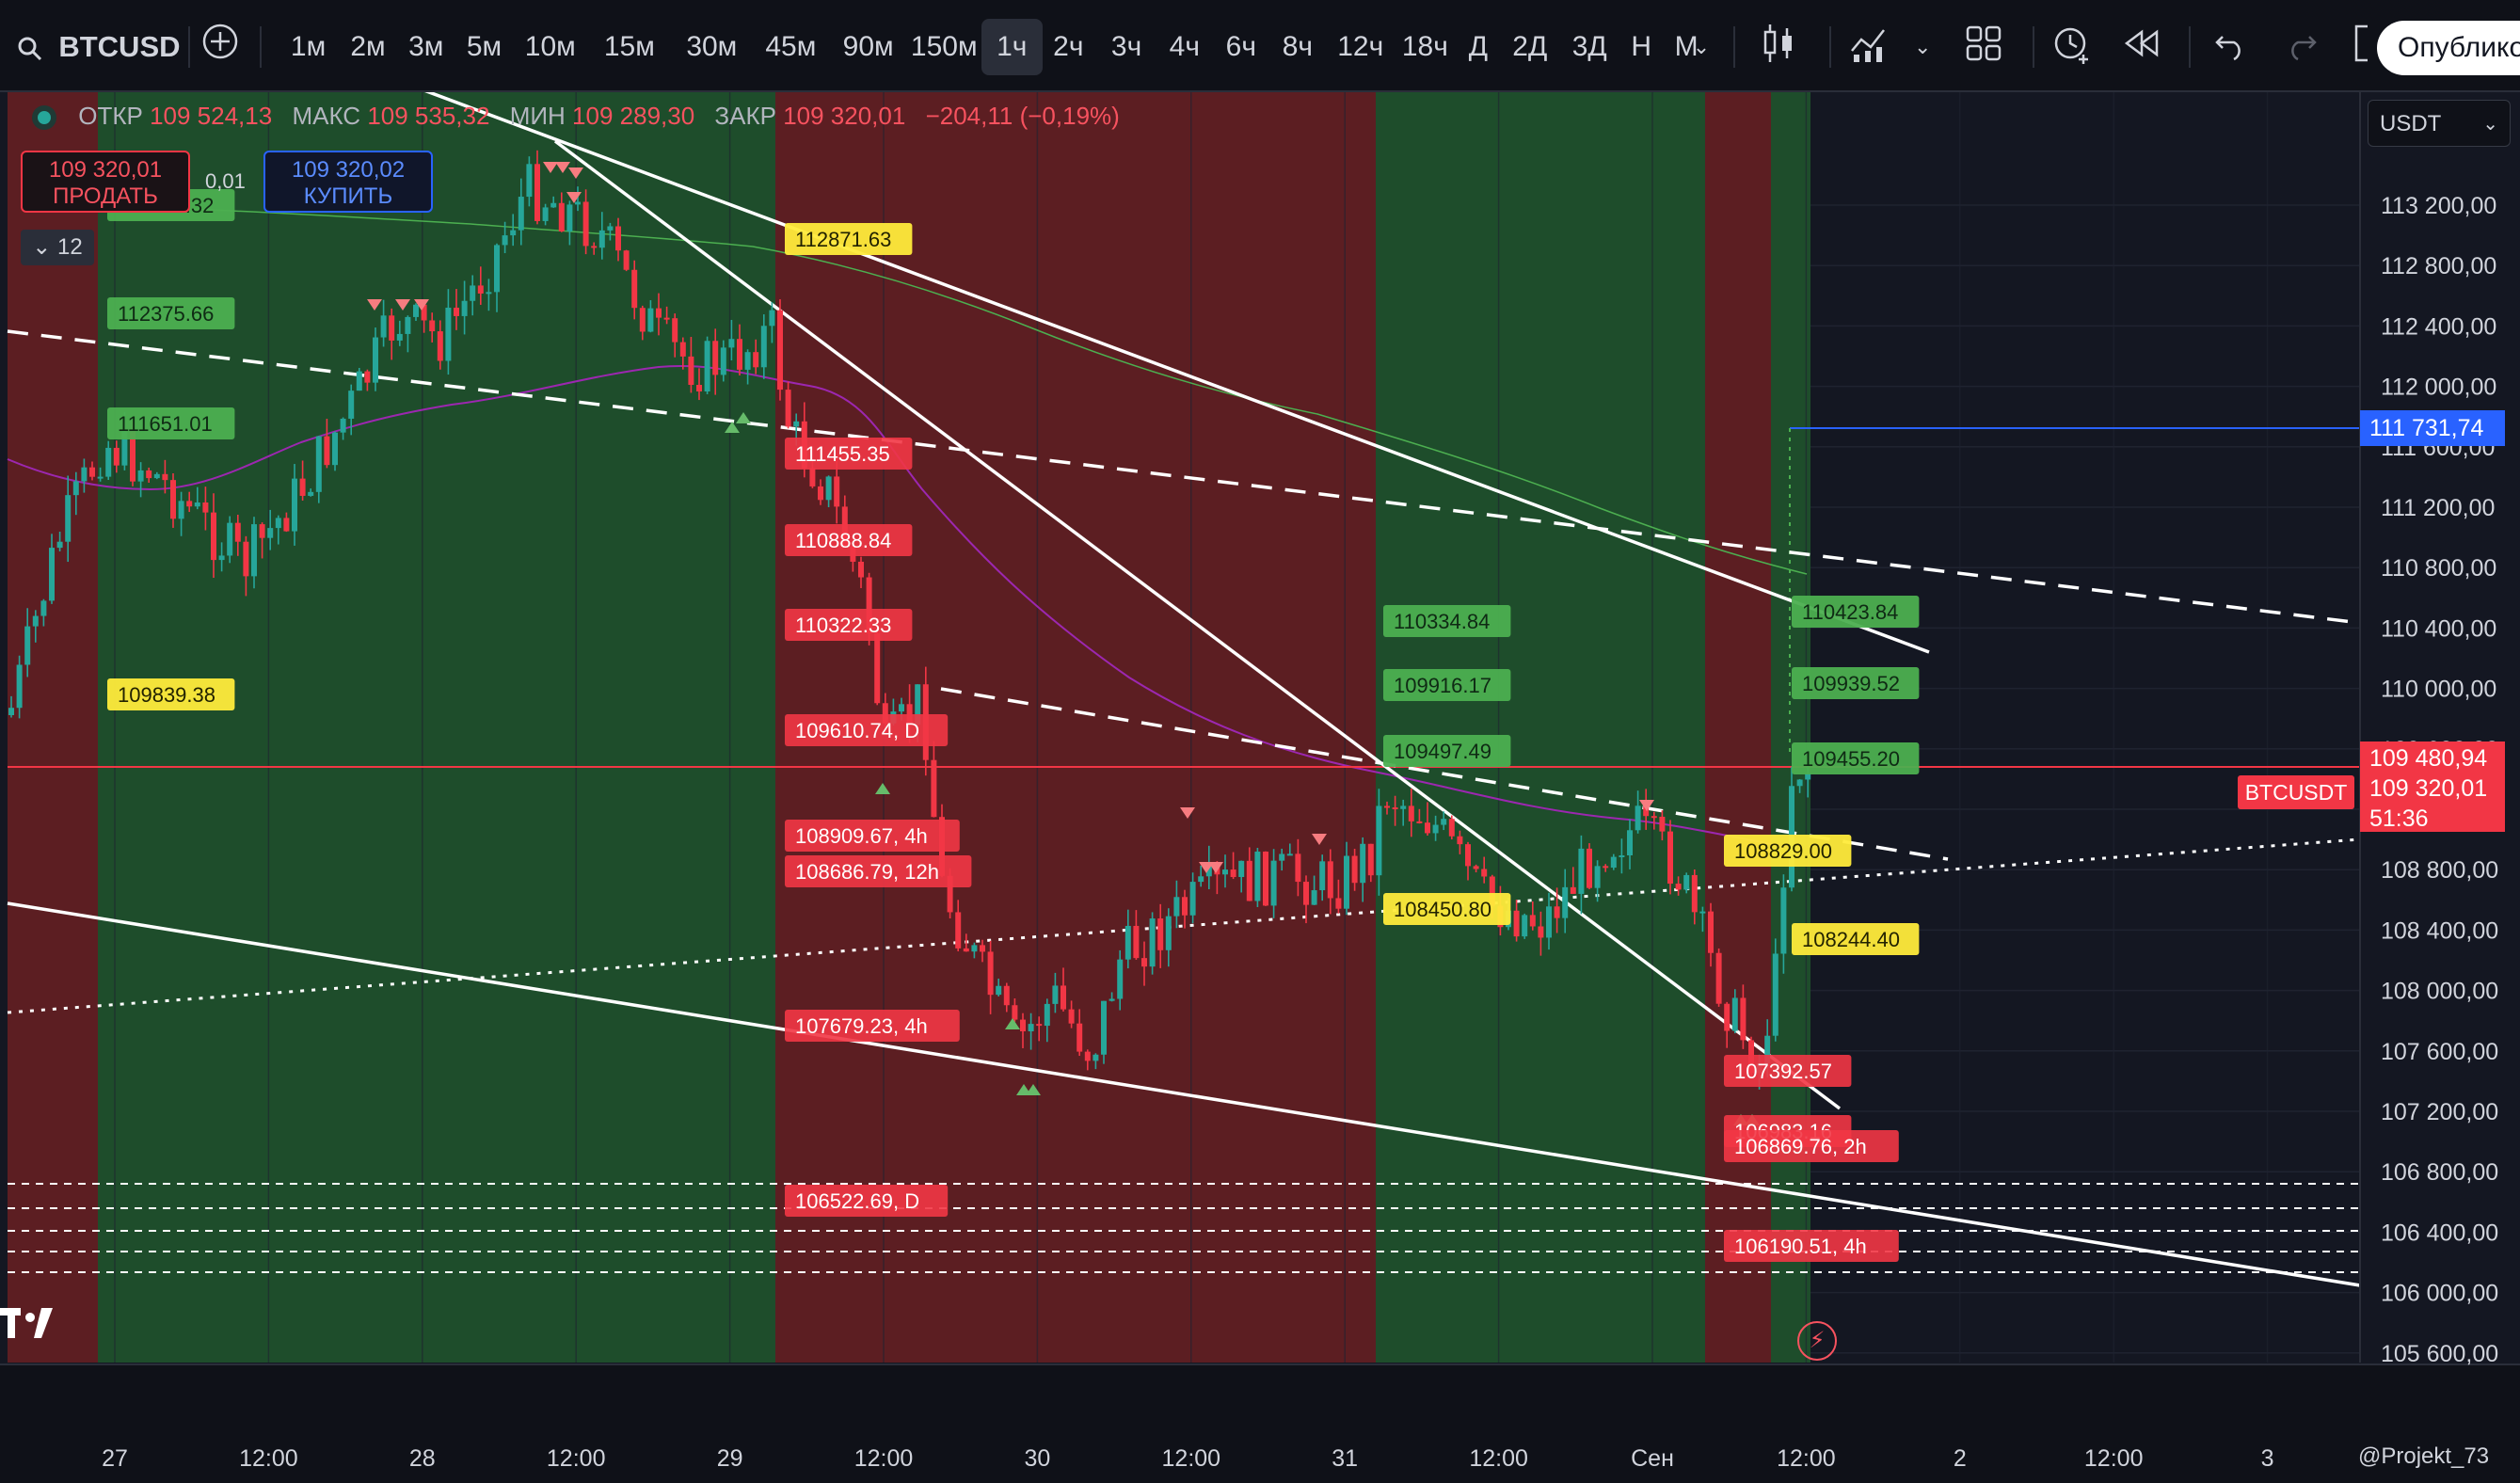 Image resolution: width=2520 pixels, height=1483 pixels. What do you see at coordinates (1800, 1147) in the screenshot?
I see `level-label-text: 106869.76, 2h` at bounding box center [1800, 1147].